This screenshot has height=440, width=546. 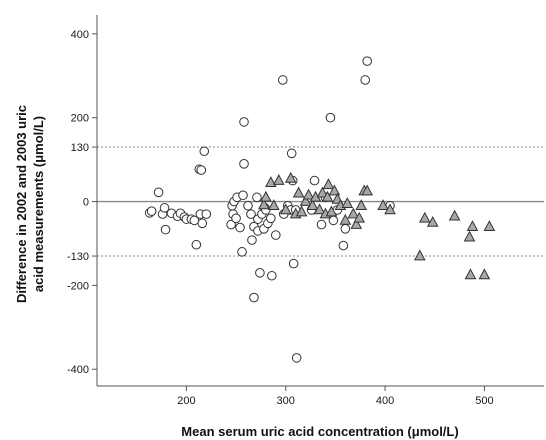 What do you see at coordinates (286, 401) in the screenshot?
I see `x-tick-label: 300` at bounding box center [286, 401].